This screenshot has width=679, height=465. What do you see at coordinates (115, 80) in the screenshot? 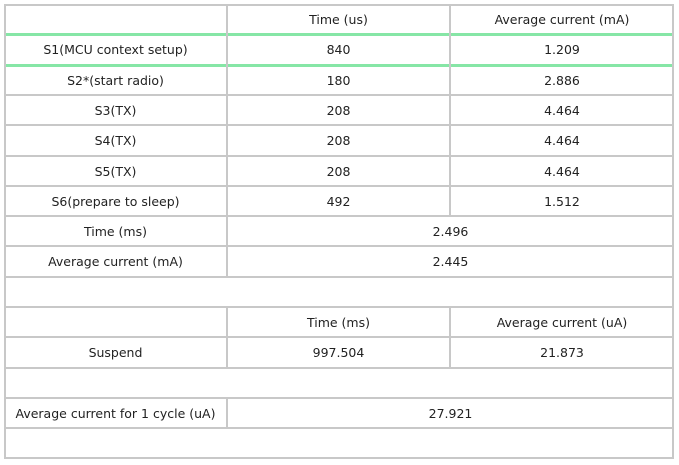
I see `state-label: S2*(start radio)` at bounding box center [115, 80].